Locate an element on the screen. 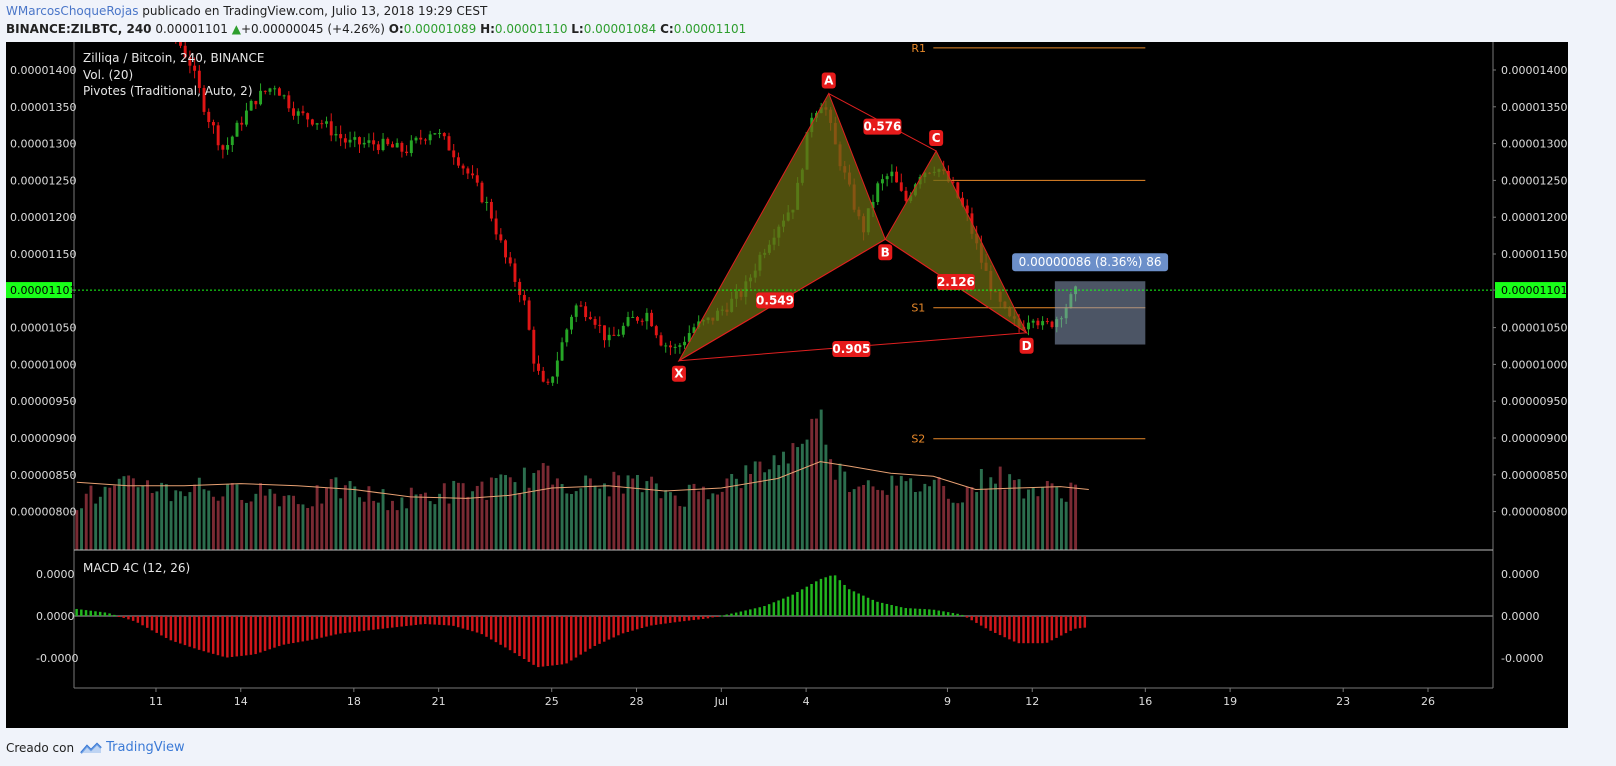  macd-label: MACD 4C (12, 26) is located at coordinates (136, 568).